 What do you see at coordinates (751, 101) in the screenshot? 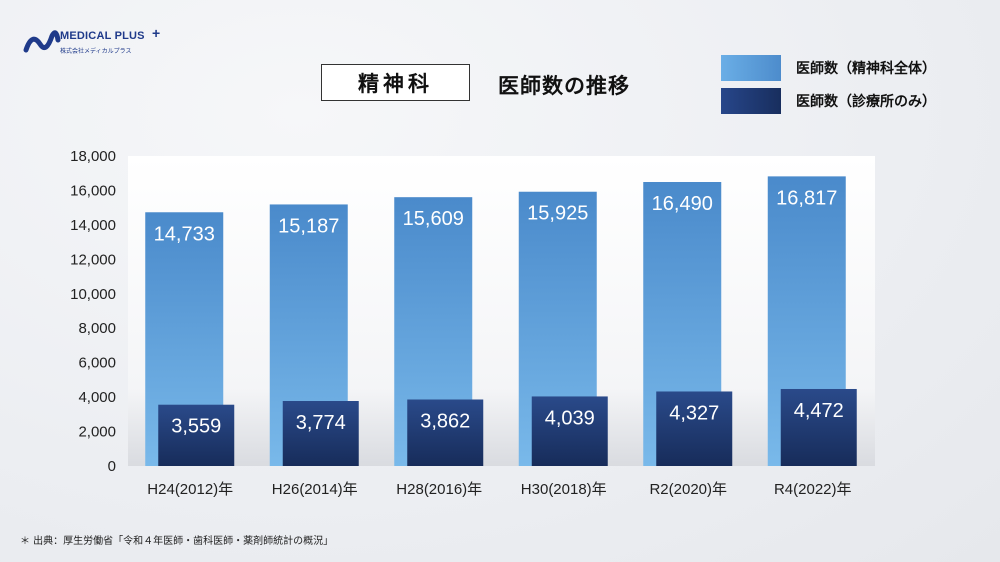
I see `legend-swatch-clinic` at bounding box center [751, 101].